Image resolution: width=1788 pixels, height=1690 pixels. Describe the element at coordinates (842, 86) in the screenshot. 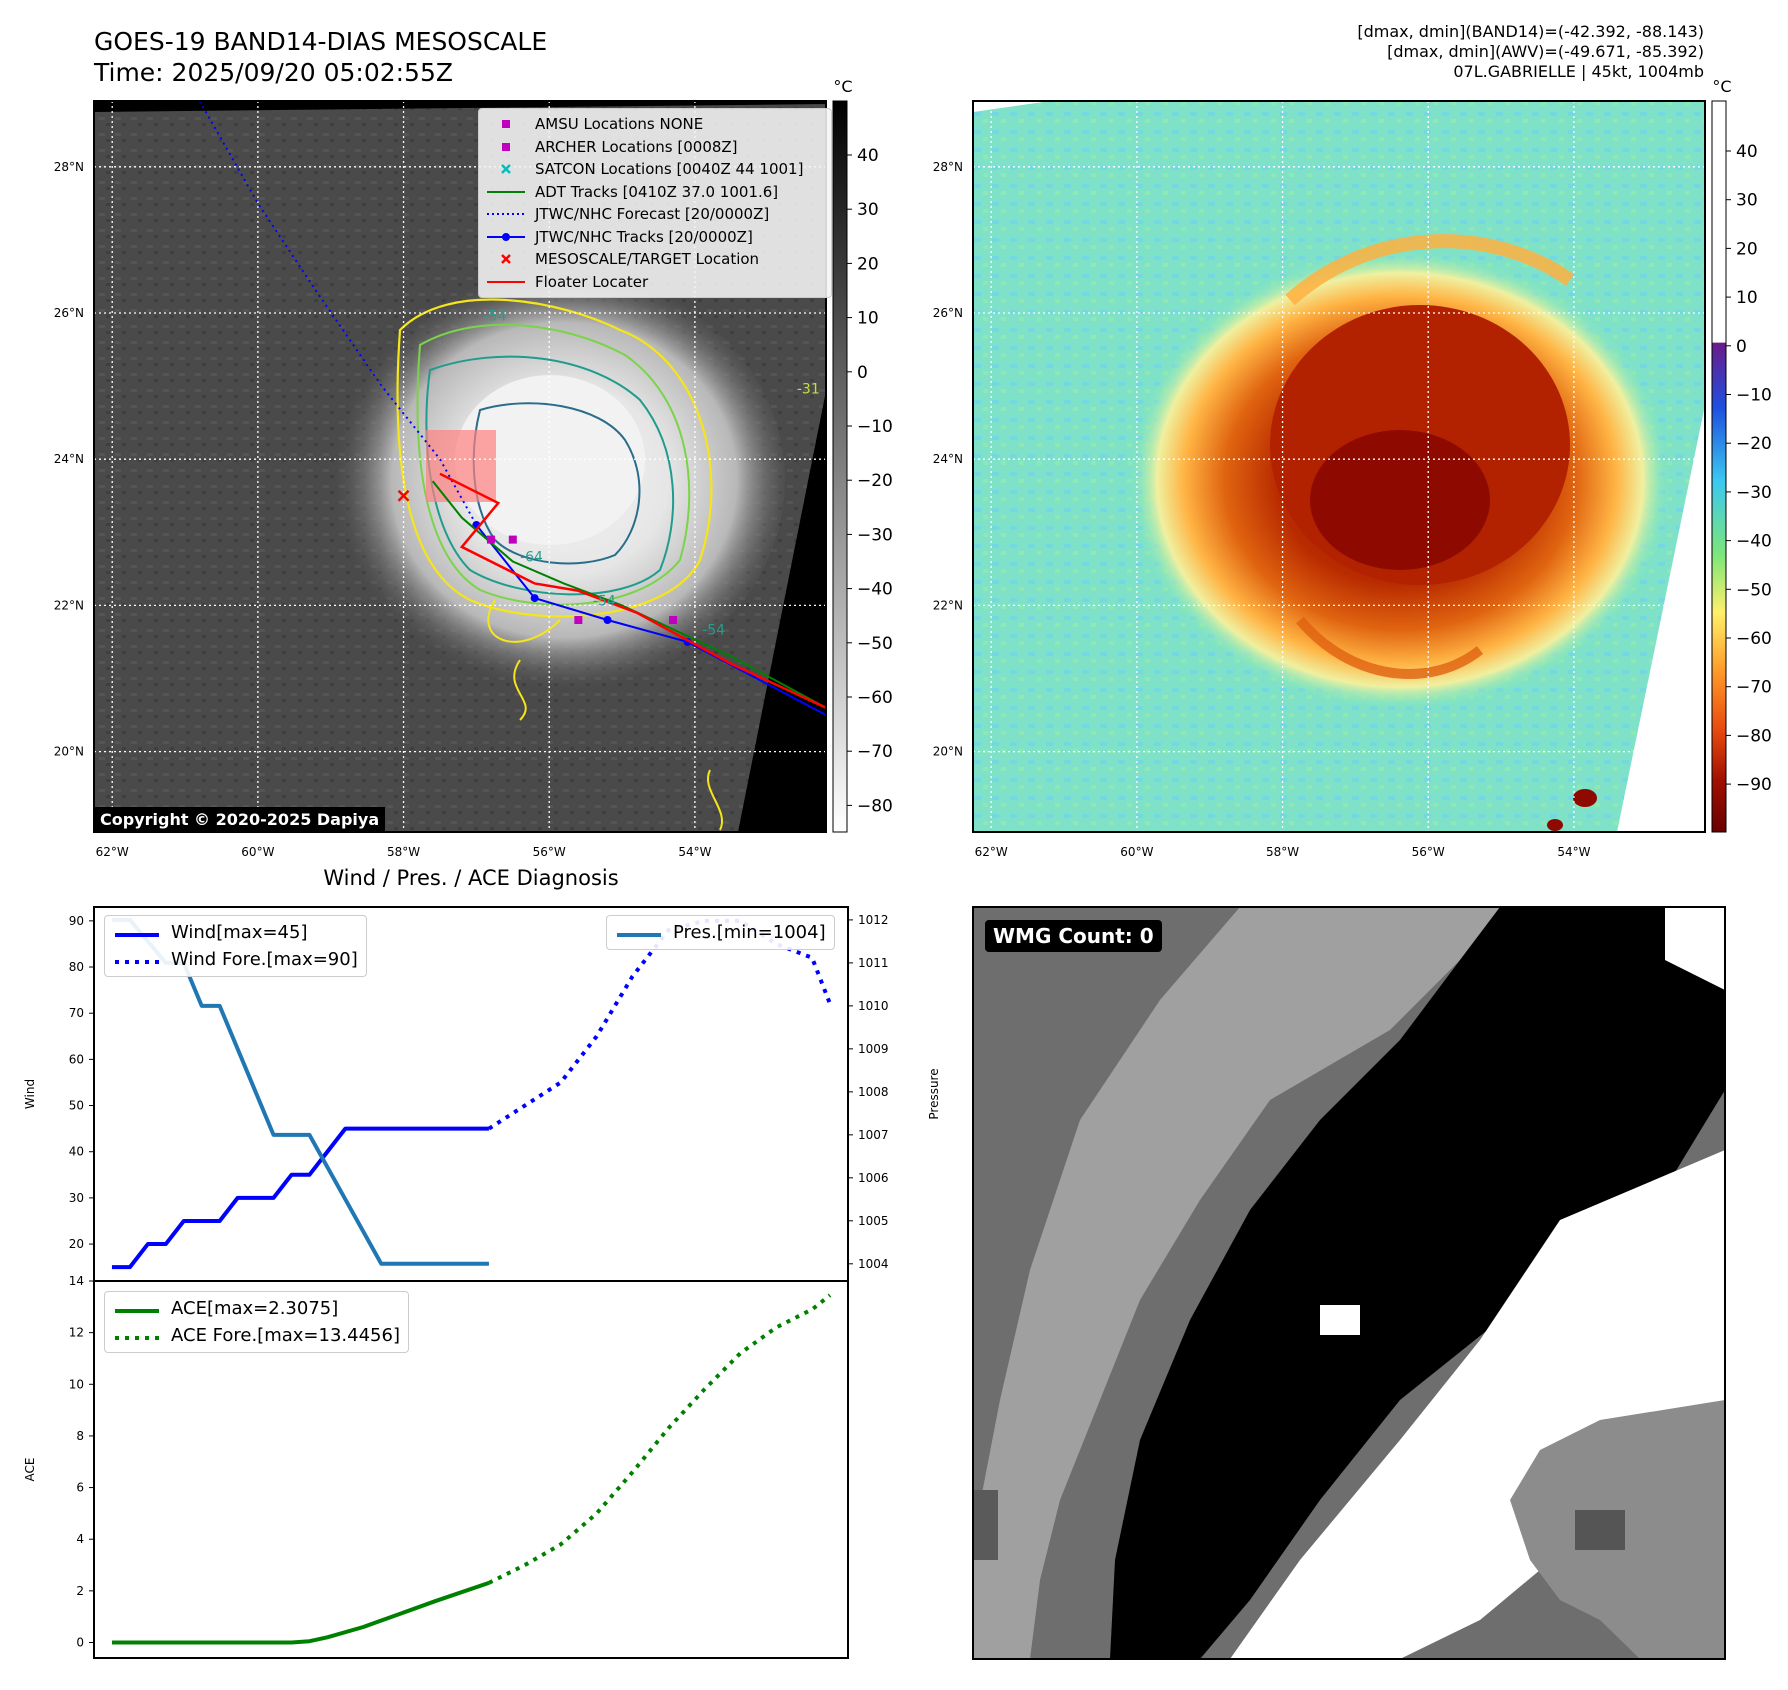

I see `ir-colorbar-unit: °C` at that location.